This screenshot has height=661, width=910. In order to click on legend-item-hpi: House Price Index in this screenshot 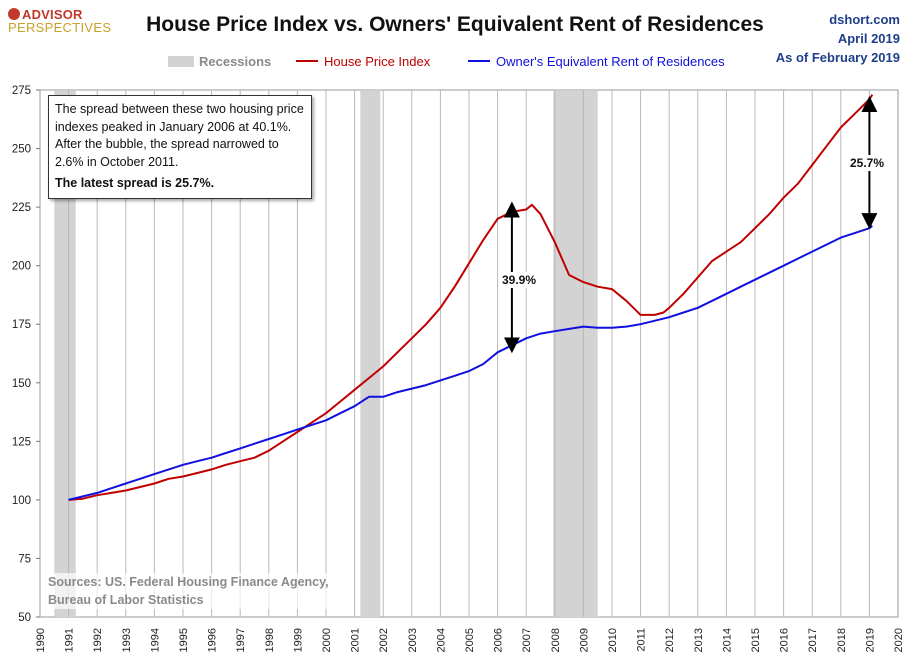, I will do `click(363, 61)`.